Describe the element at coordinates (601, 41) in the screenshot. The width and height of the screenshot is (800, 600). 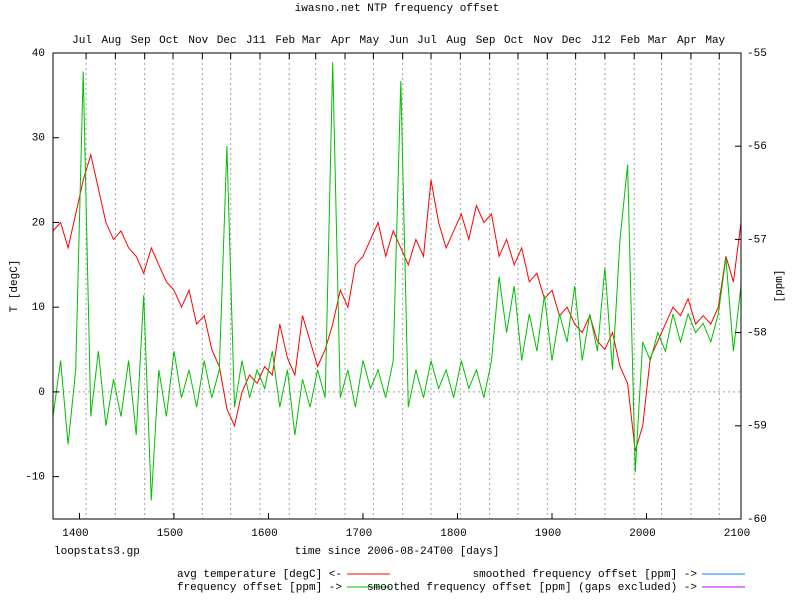
I see `x2-tick-label: J12` at that location.